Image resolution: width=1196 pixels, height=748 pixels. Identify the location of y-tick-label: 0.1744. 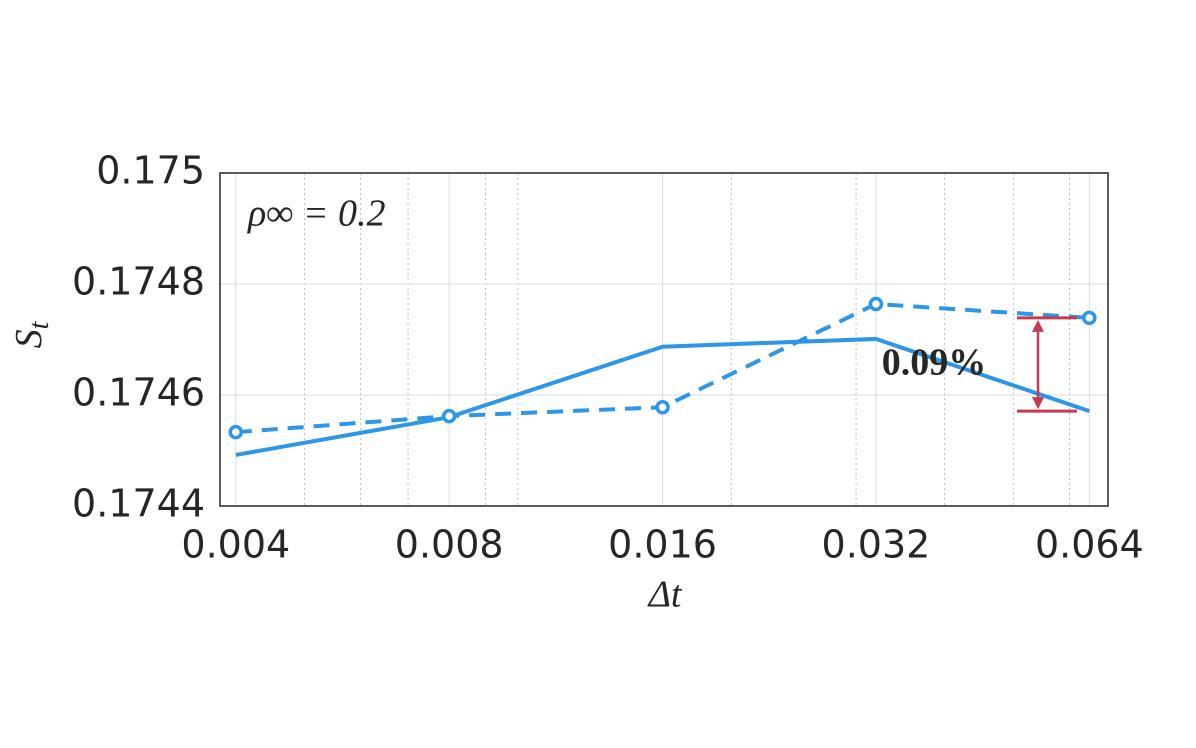
(138, 504).